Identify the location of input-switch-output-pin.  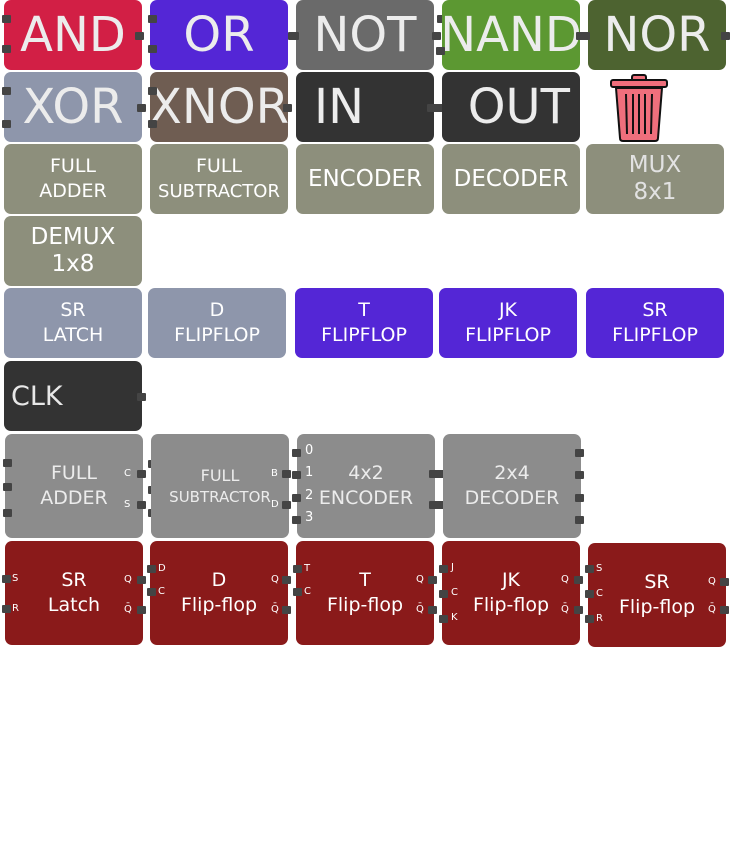
(437, 108).